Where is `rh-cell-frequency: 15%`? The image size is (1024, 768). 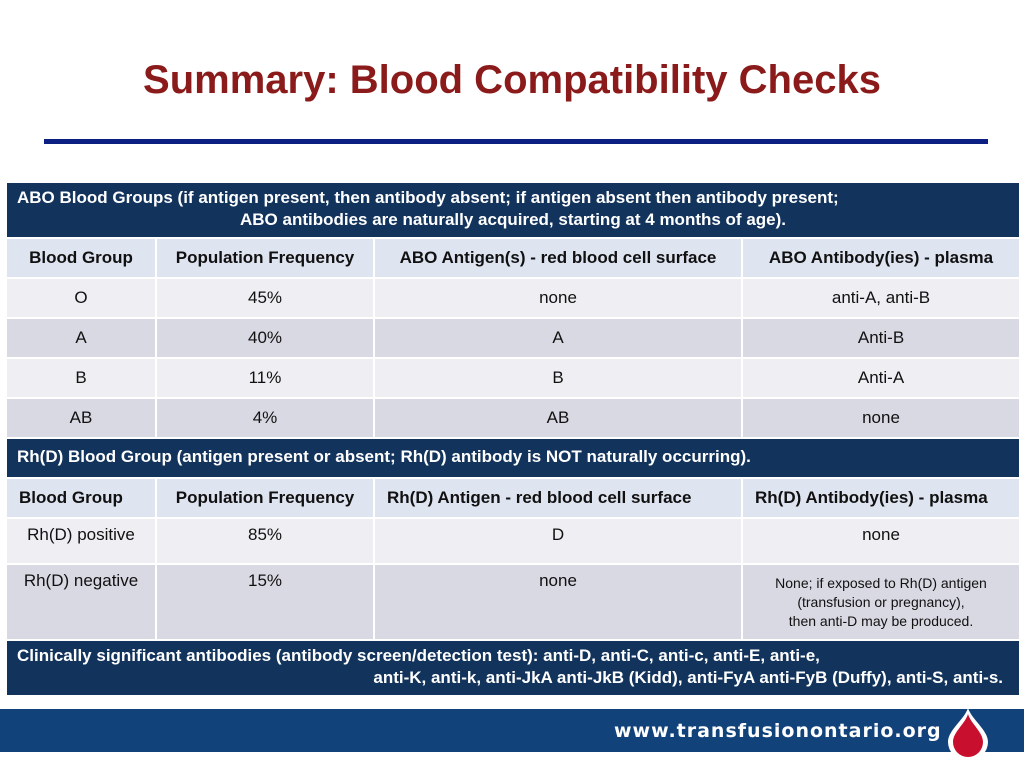 rh-cell-frequency: 15% is located at coordinates (265, 602).